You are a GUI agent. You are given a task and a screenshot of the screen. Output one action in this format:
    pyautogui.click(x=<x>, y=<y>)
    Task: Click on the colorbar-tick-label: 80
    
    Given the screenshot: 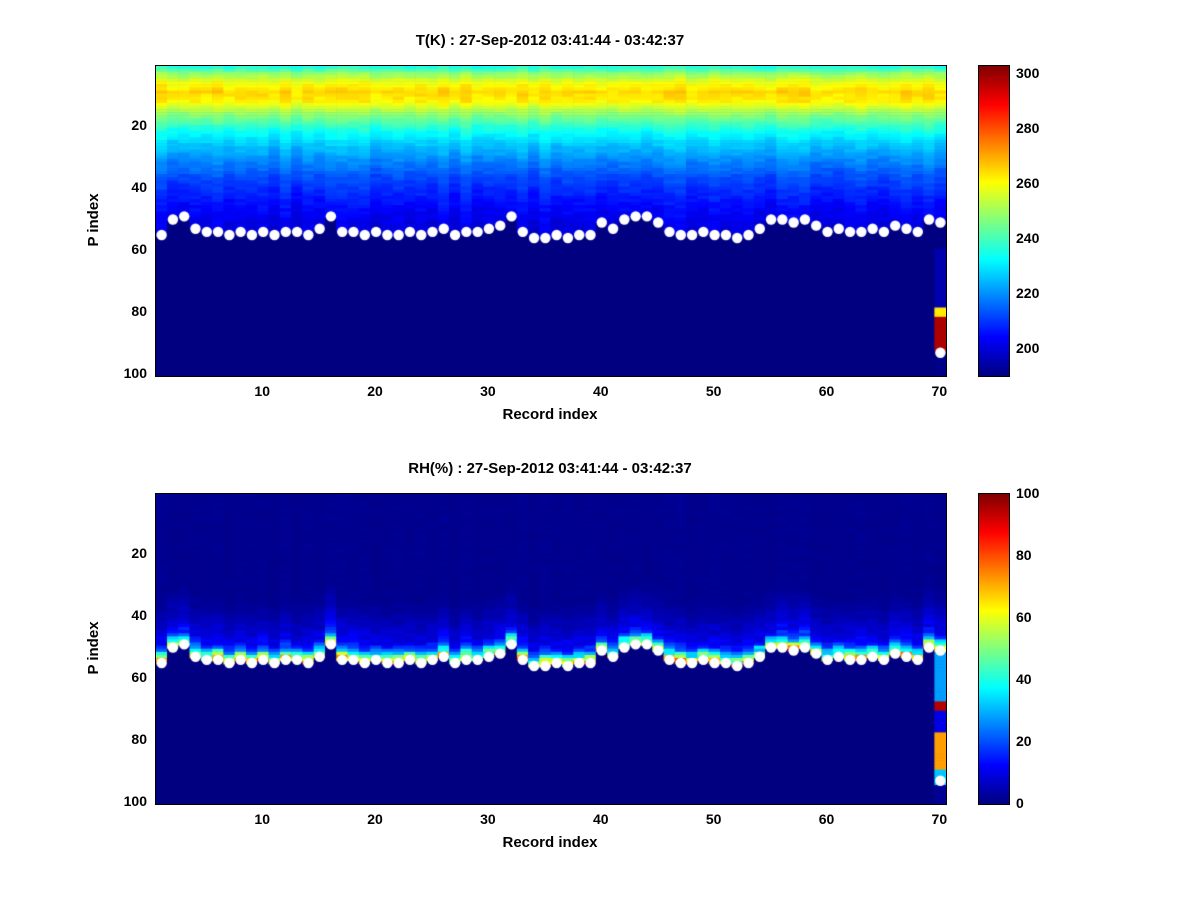 What is the action you would take?
    pyautogui.click(x=1024, y=555)
    